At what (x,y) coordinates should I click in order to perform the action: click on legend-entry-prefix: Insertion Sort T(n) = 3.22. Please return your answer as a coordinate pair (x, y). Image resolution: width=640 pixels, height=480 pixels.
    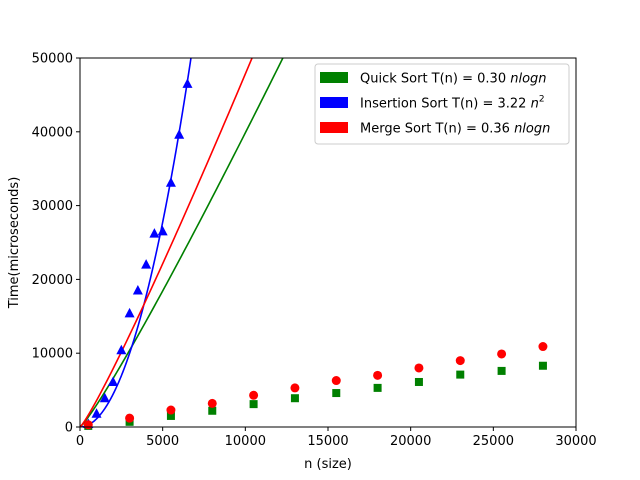
    Looking at the image, I should click on (445, 104).